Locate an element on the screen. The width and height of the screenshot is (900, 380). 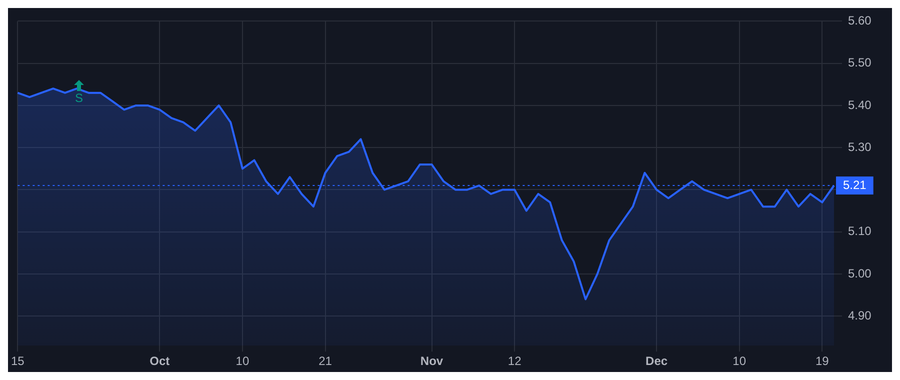
x-tick-label: 12 is located at coordinates (515, 361).